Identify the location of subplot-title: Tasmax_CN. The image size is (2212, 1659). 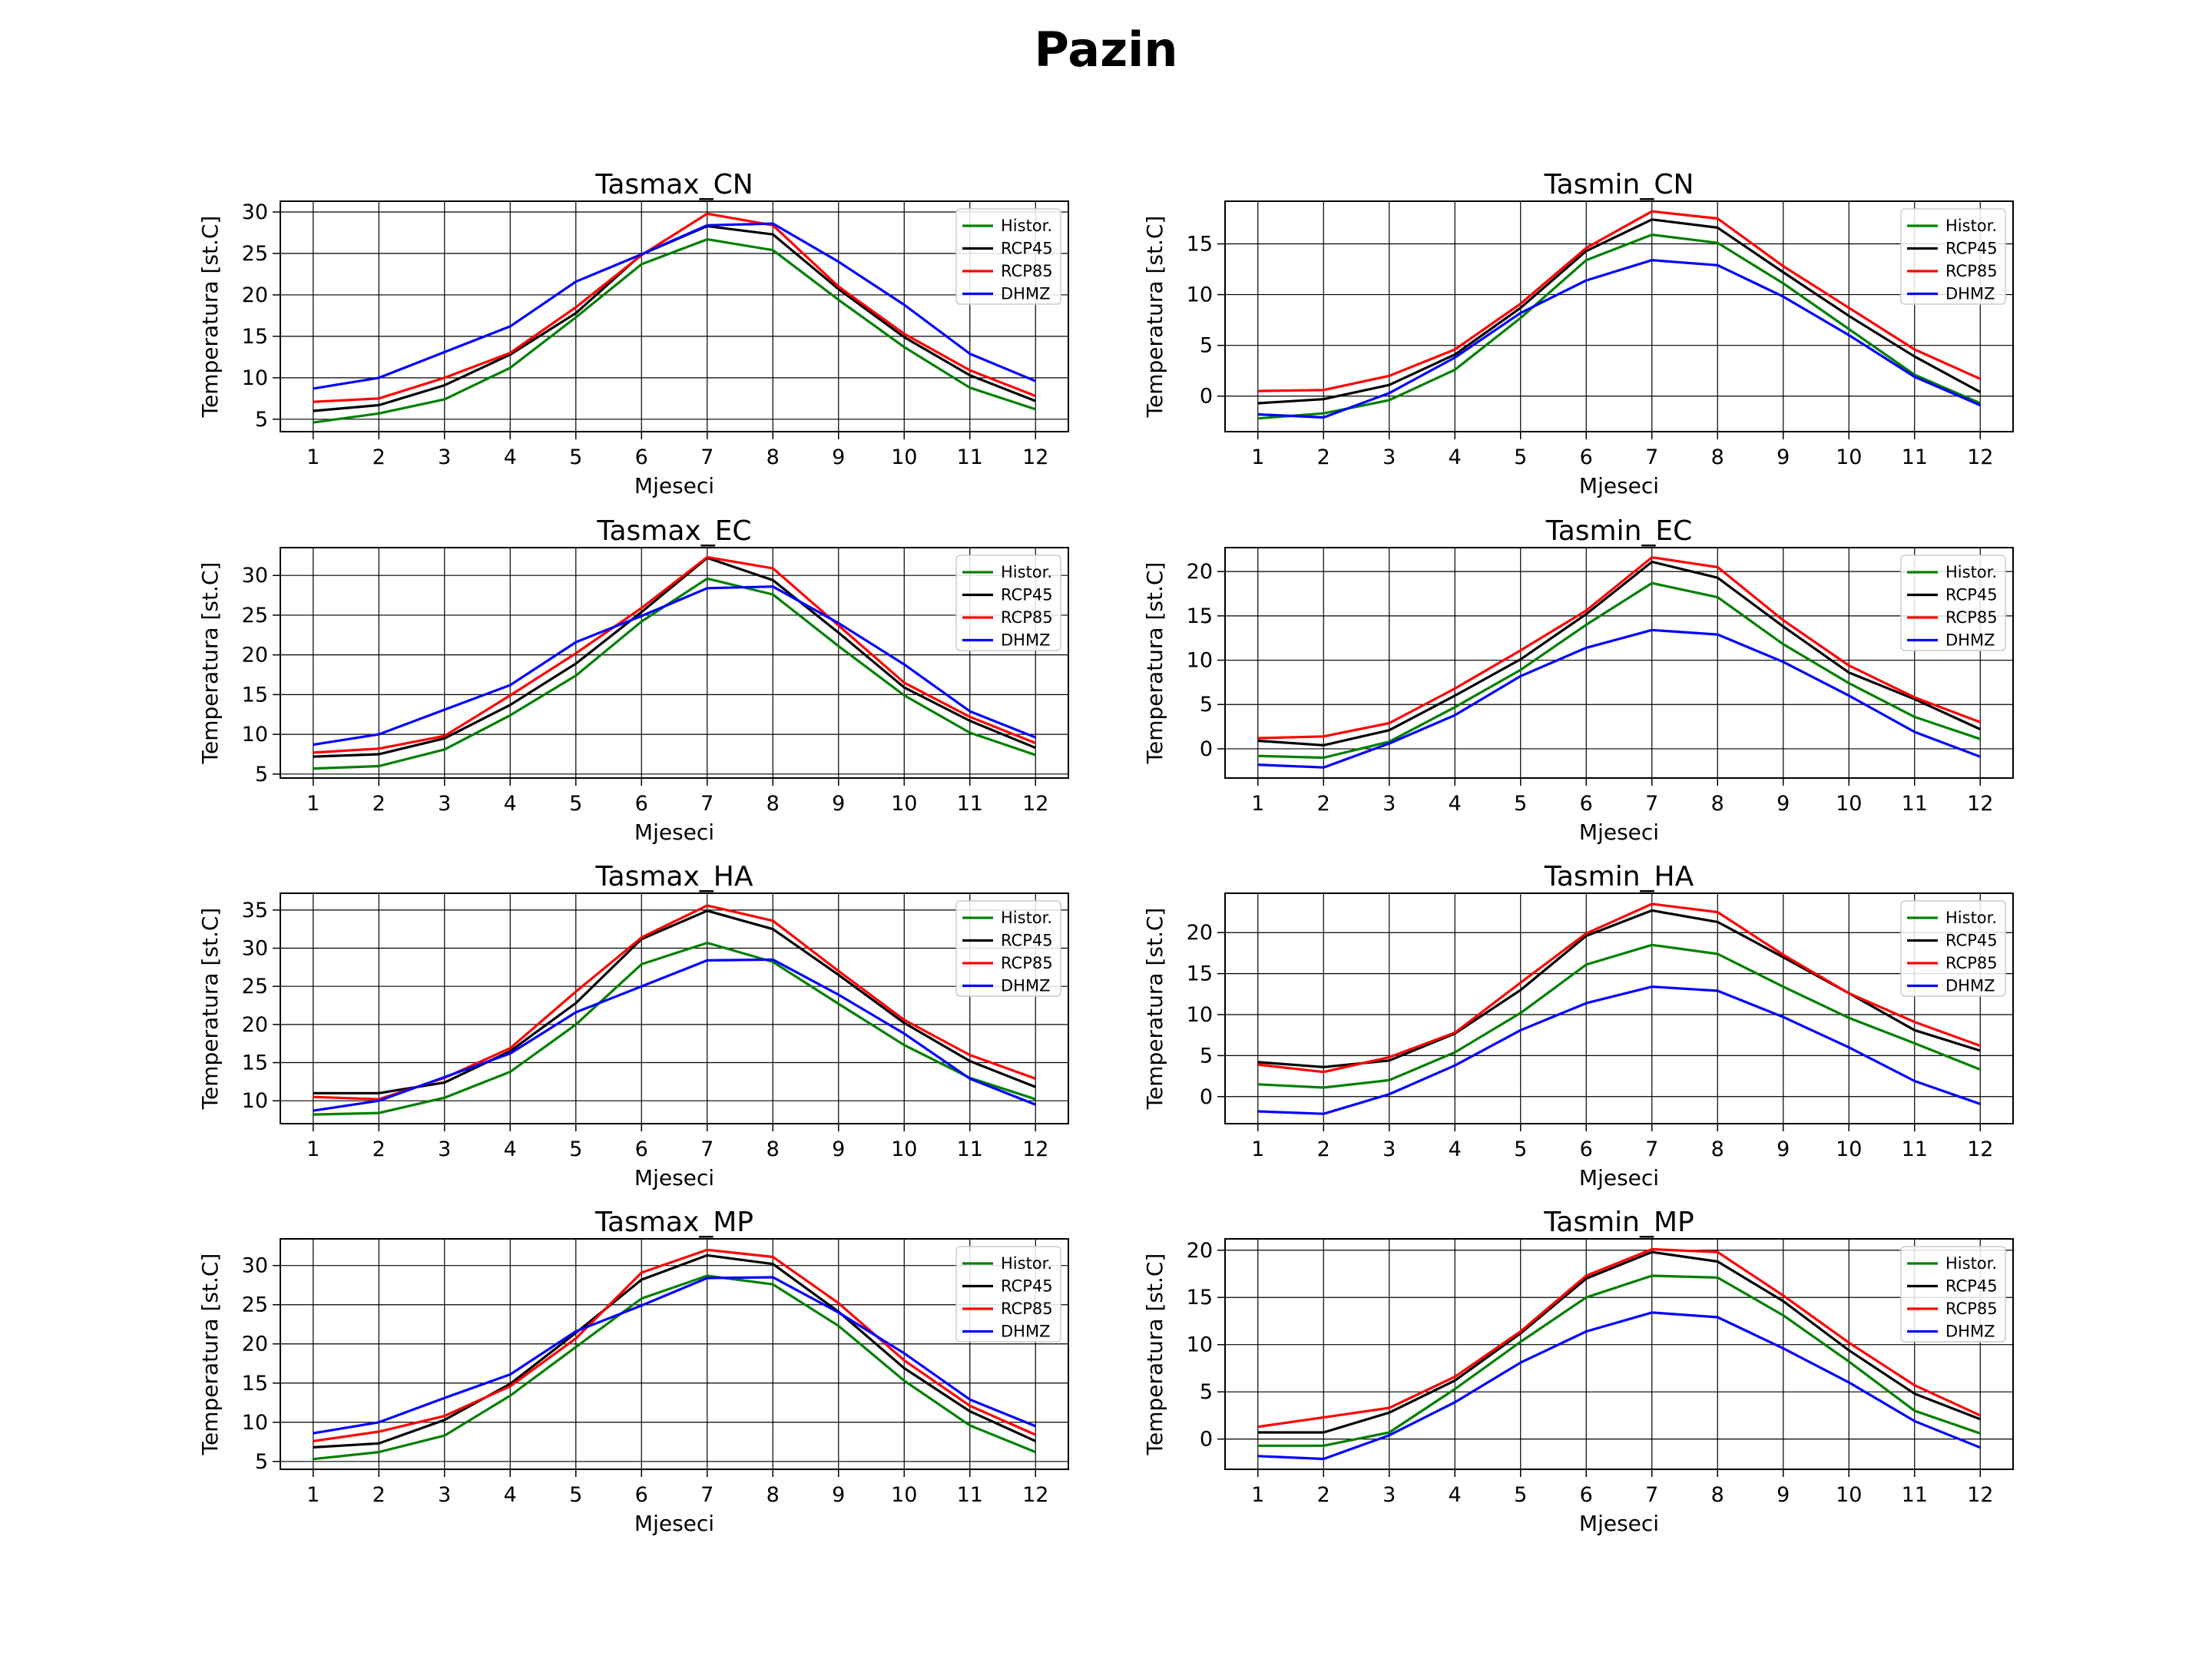
(673, 184).